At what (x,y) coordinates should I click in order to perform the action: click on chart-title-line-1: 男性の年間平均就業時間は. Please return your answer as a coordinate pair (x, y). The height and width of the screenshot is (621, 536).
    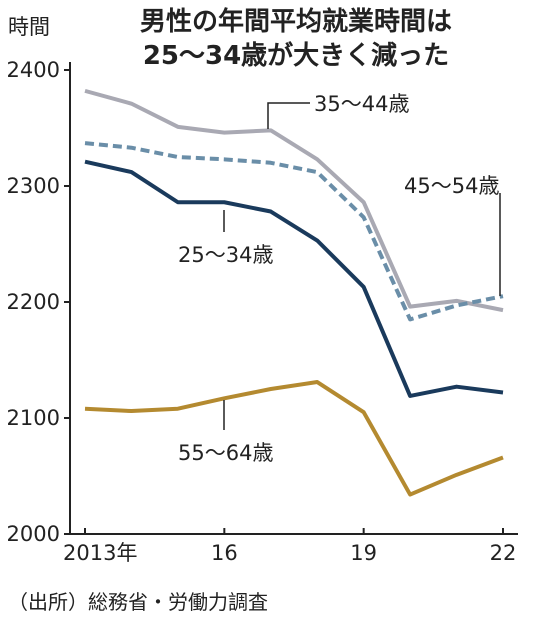
    Looking at the image, I should click on (296, 21).